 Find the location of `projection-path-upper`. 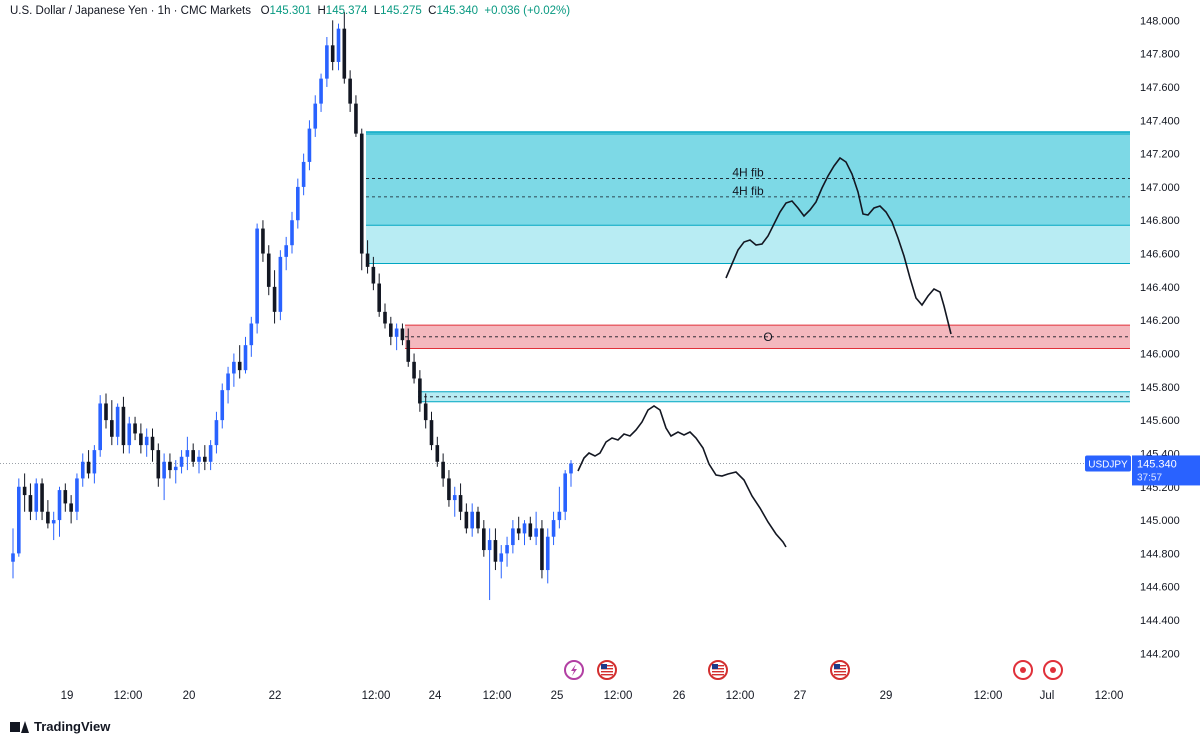

projection-path-upper is located at coordinates (838, 245).